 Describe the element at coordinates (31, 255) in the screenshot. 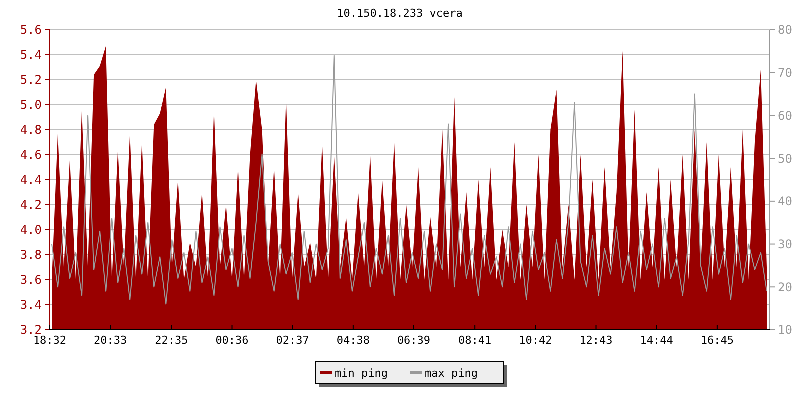

I see `y-tick-label: 3.8` at that location.